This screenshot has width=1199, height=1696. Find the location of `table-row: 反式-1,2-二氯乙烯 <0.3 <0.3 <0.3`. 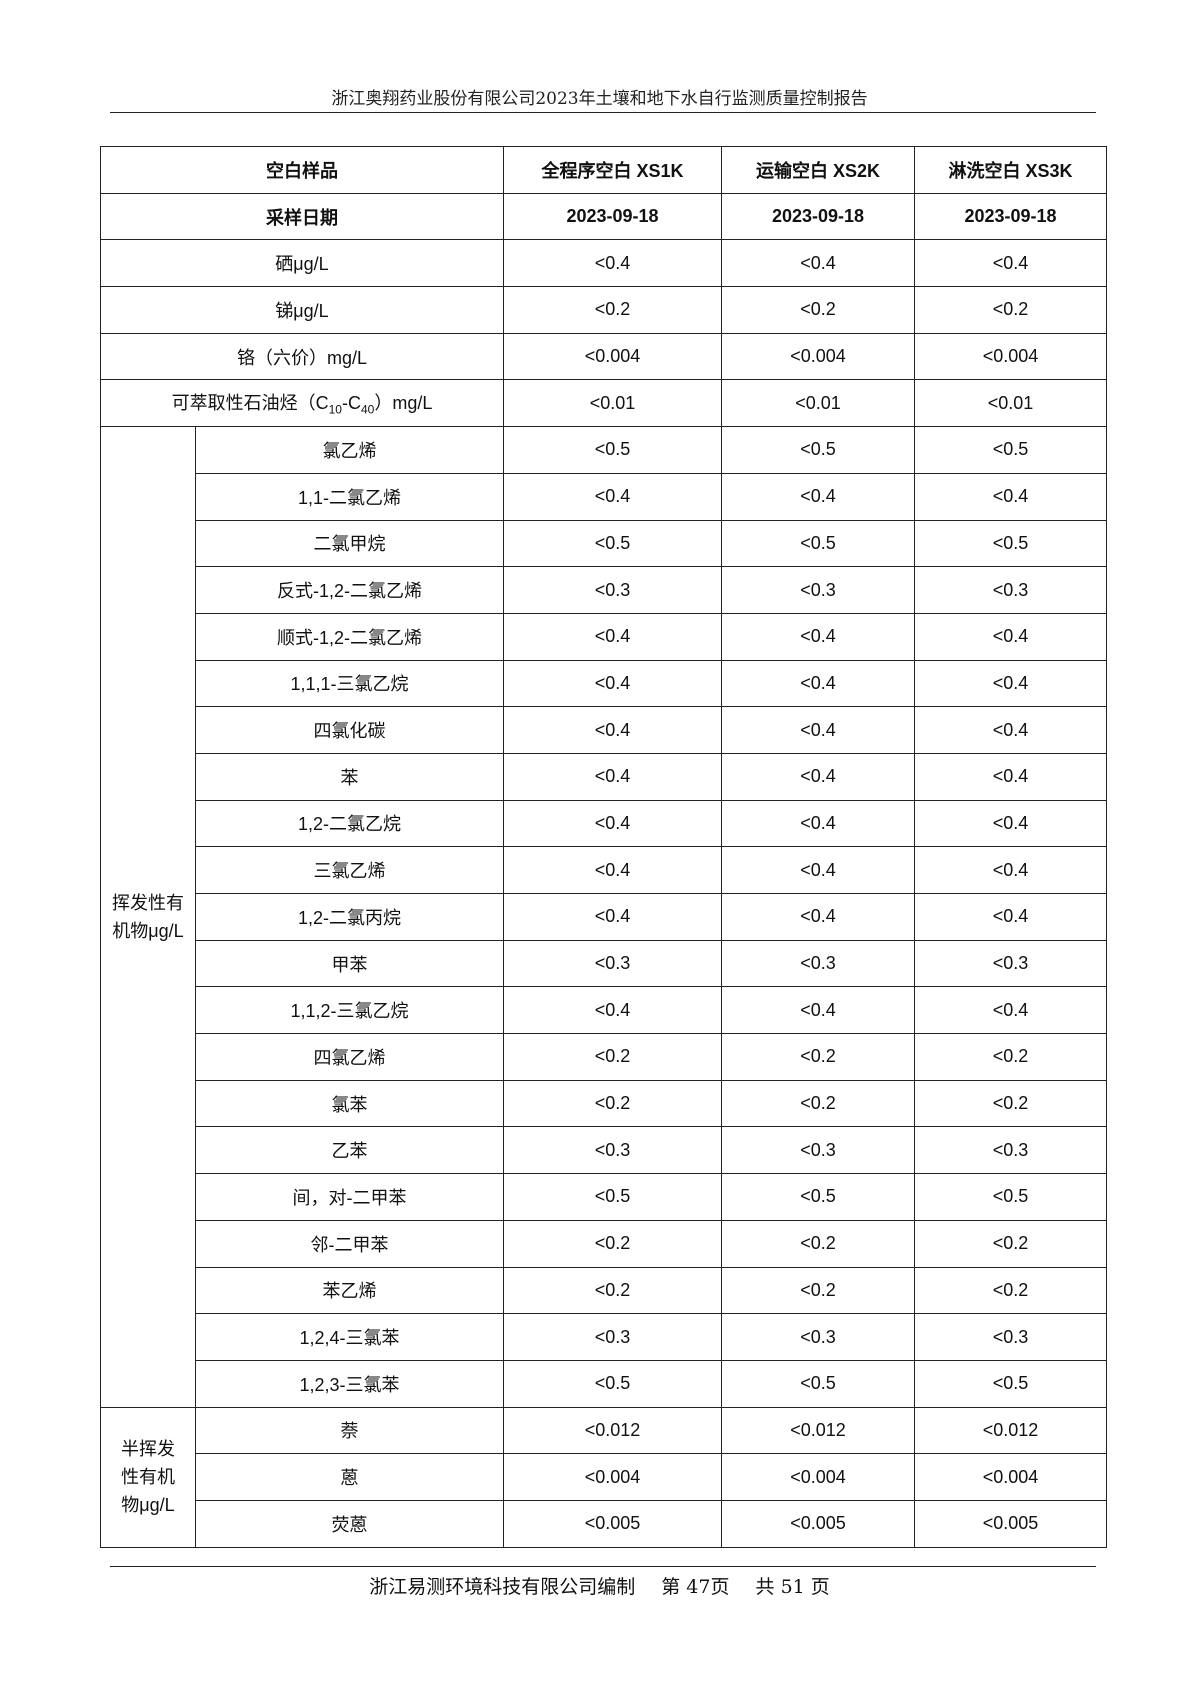

table-row: 反式-1,2-二氯乙烯 <0.3 <0.3 <0.3 is located at coordinates (604, 590).